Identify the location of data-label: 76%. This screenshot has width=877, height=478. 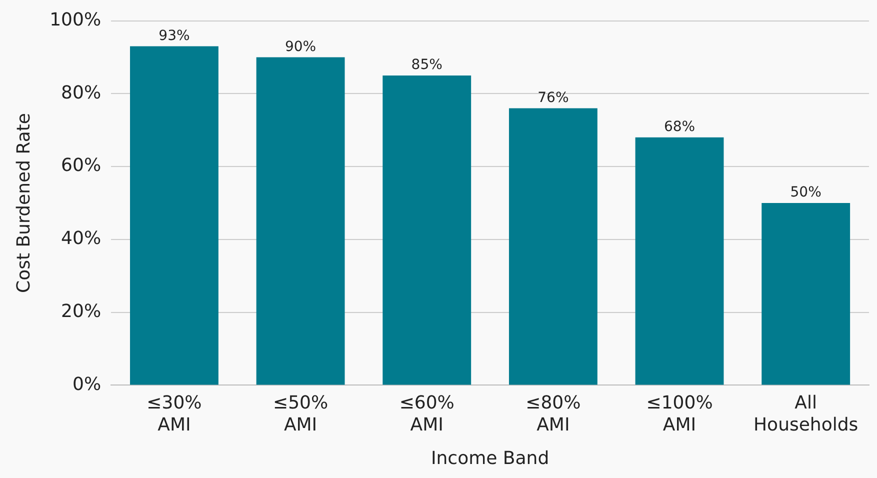
(553, 98).